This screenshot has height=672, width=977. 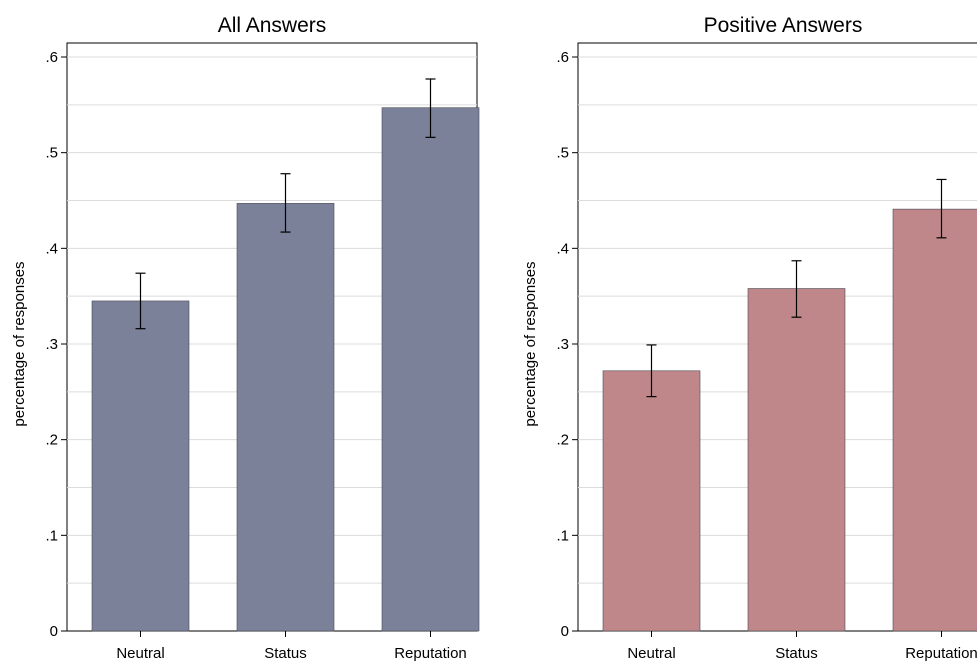 What do you see at coordinates (272, 25) in the screenshot?
I see `chart-title: All Answers` at bounding box center [272, 25].